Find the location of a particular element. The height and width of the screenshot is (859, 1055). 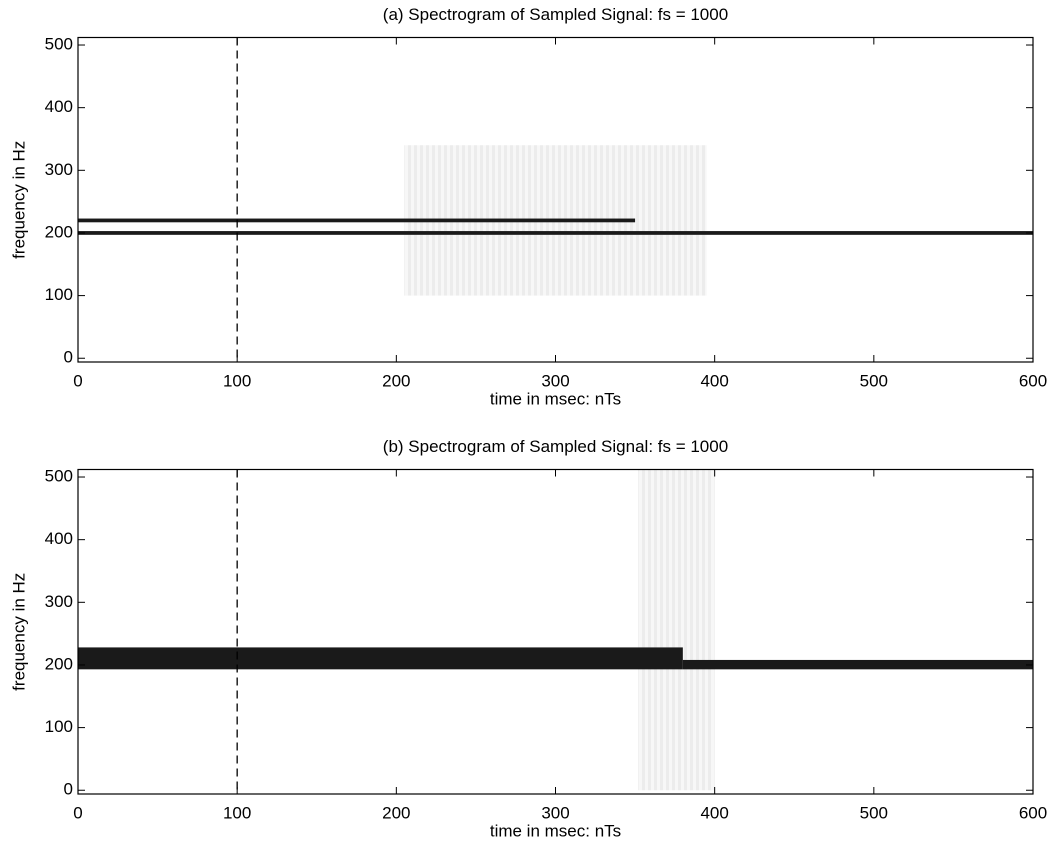

artifact-region is located at coordinates (676, 630).